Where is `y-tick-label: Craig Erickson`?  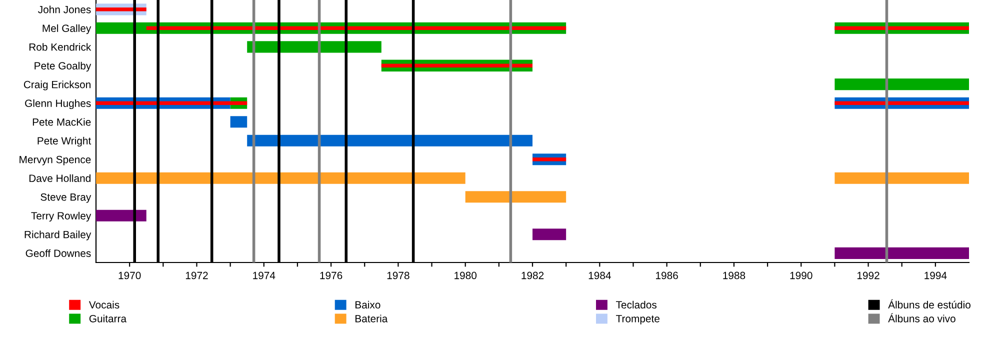 y-tick-label: Craig Erickson is located at coordinates (57, 85).